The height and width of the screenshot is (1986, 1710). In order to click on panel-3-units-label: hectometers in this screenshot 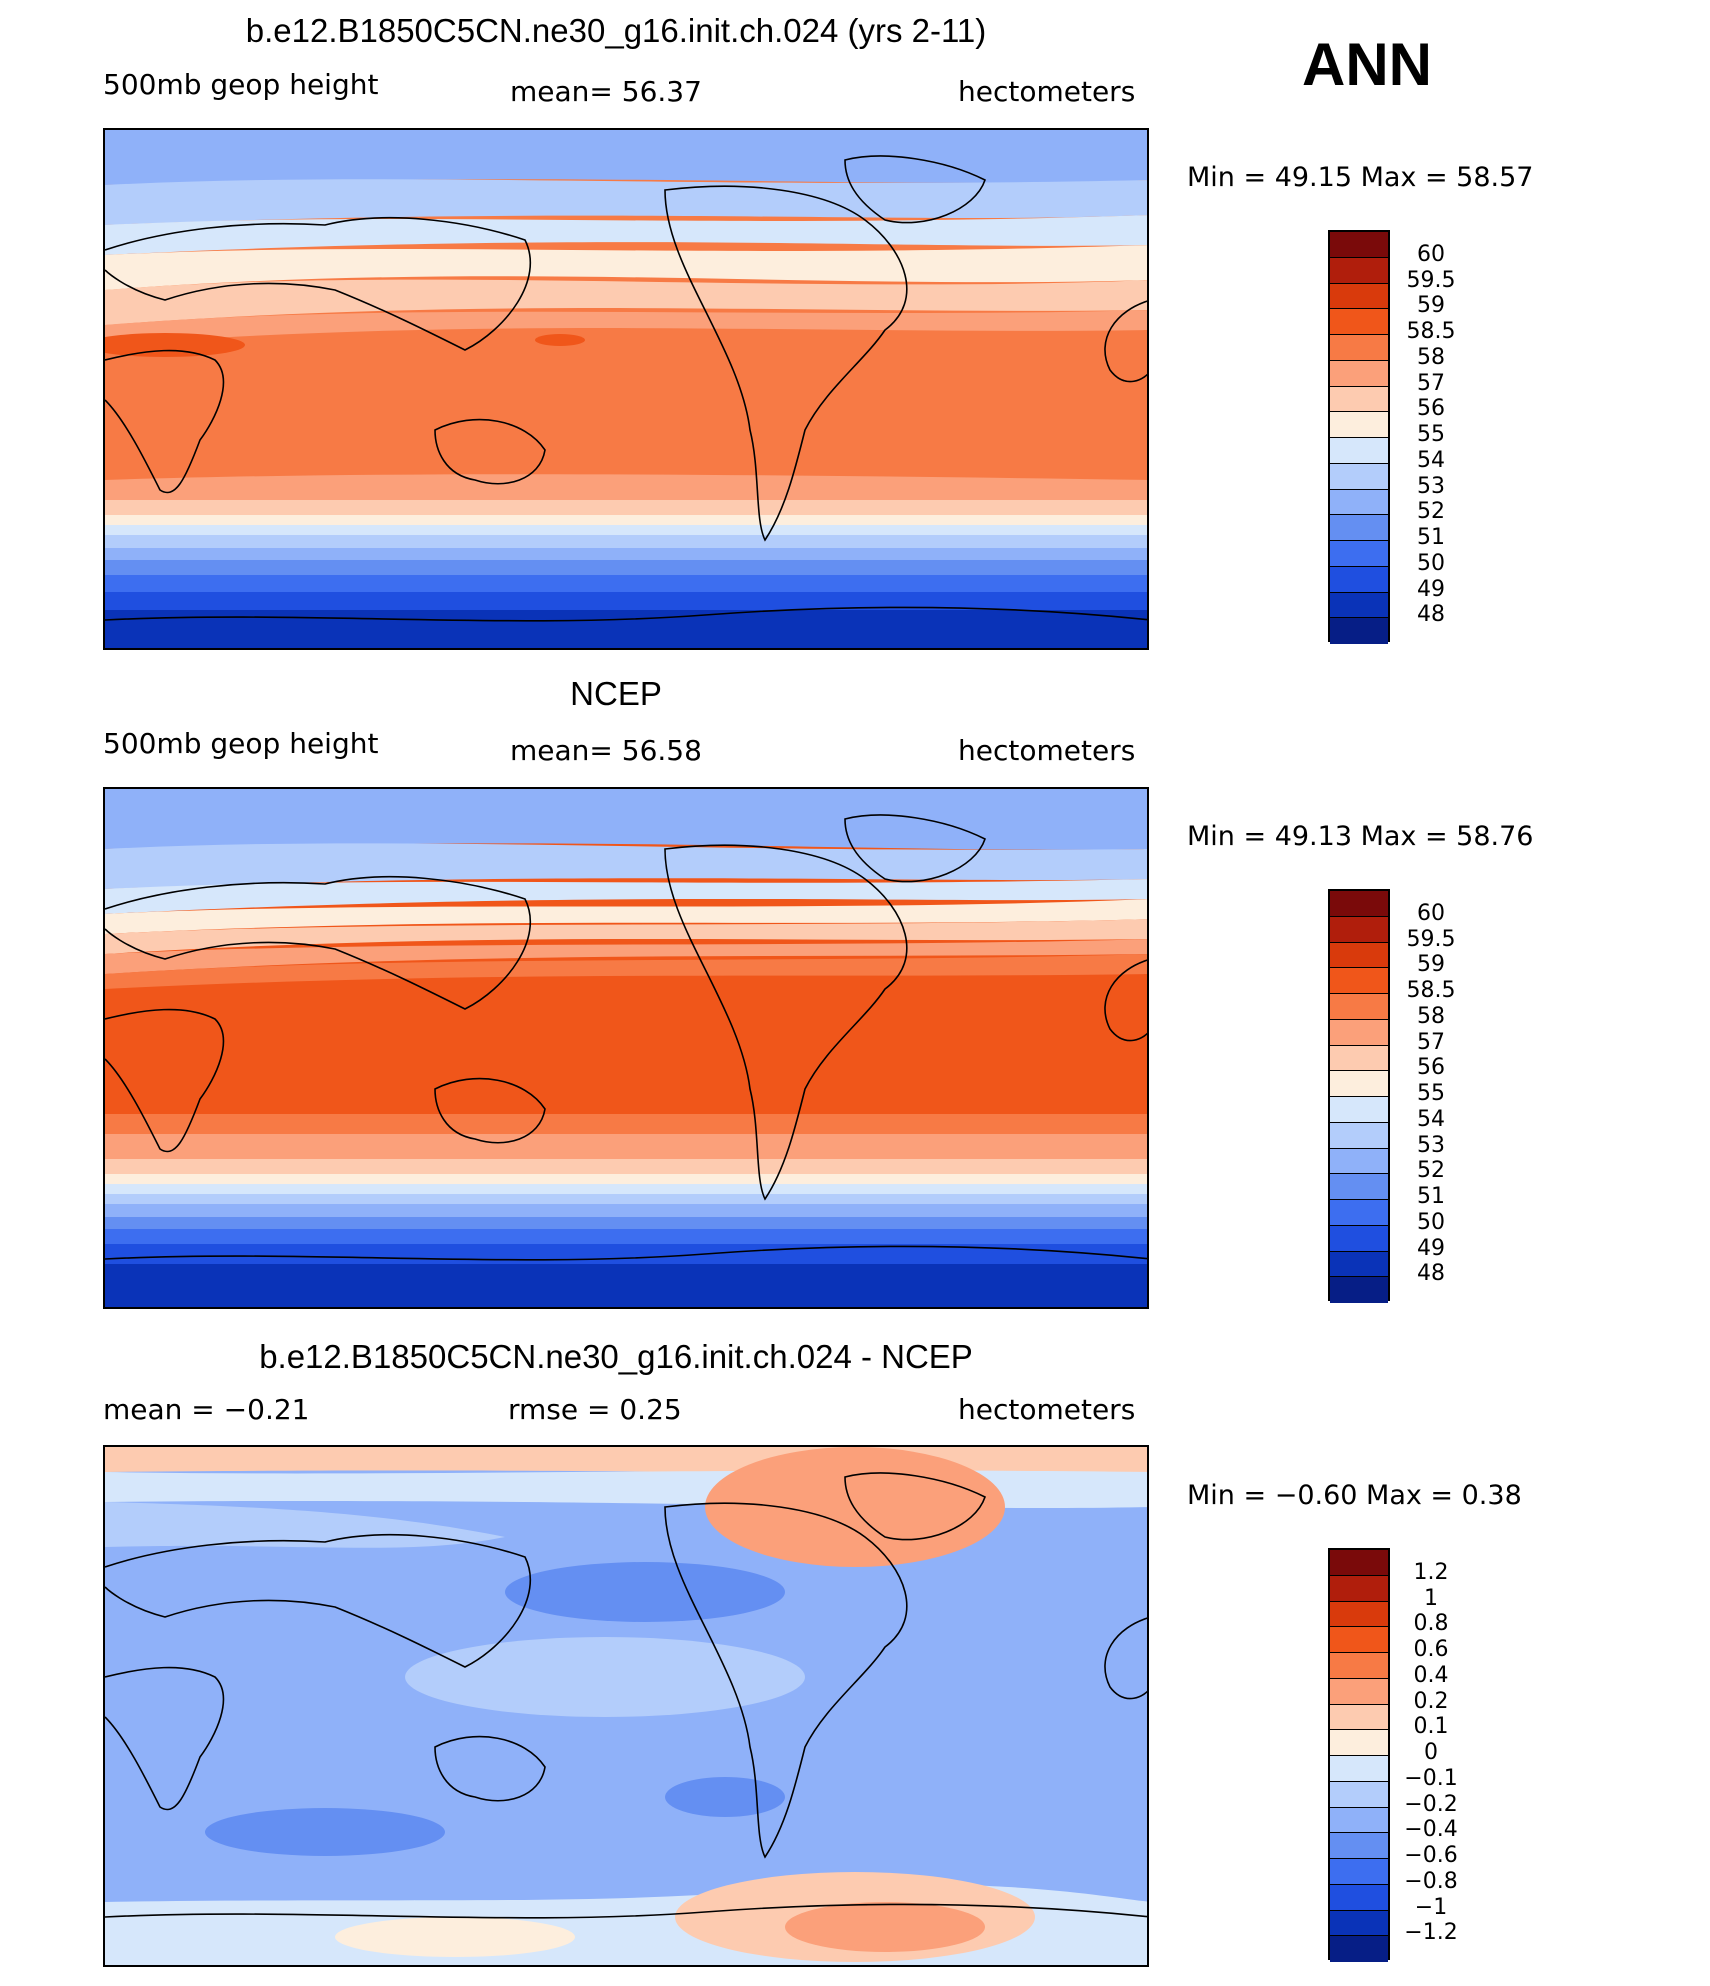, I will do `click(1047, 1409)`.